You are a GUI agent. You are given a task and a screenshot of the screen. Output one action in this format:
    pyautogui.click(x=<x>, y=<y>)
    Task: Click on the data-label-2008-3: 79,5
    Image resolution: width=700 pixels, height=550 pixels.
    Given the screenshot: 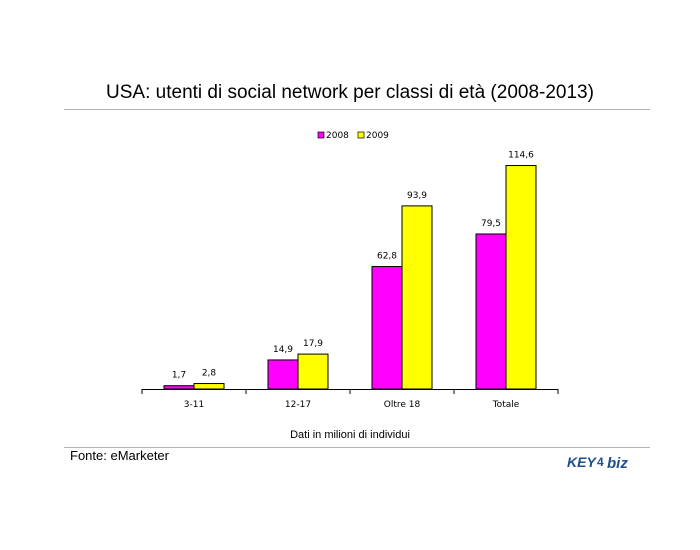 What is the action you would take?
    pyautogui.click(x=491, y=224)
    